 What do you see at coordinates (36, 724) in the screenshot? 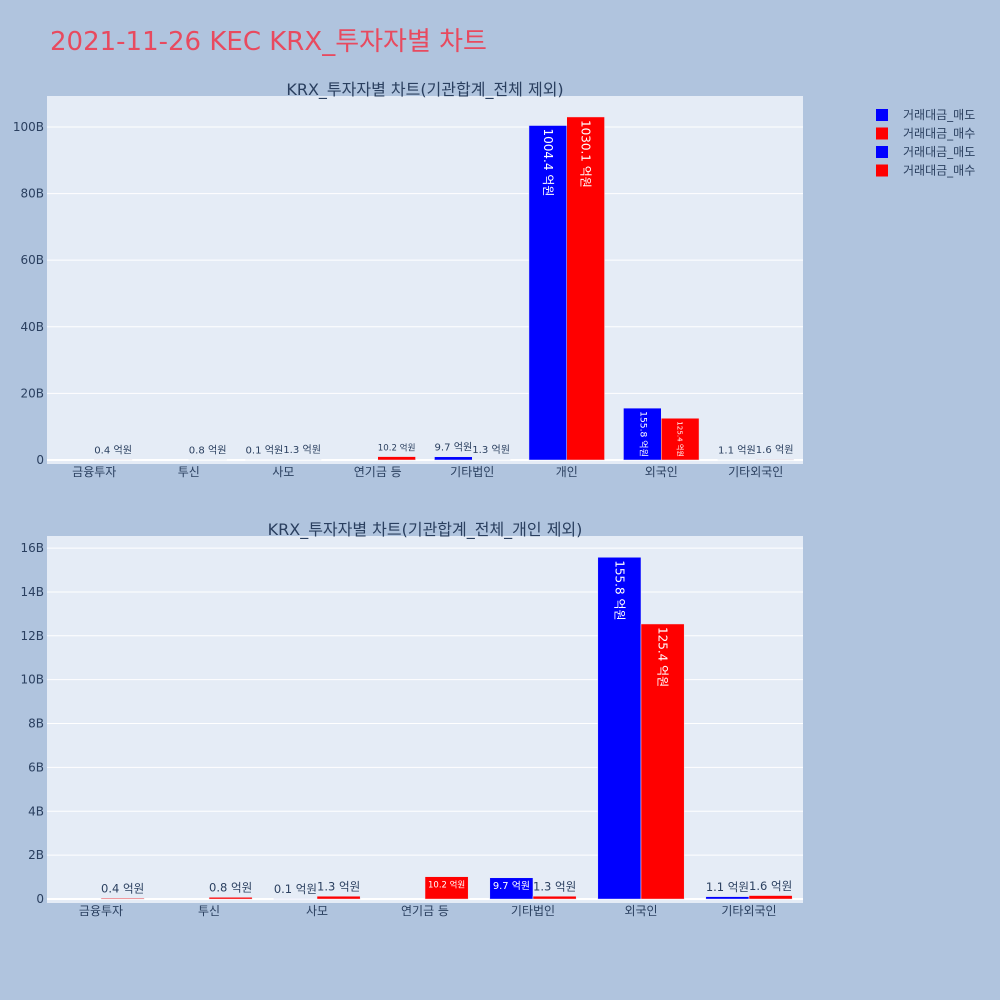
I see `y-tick-label: 8B` at bounding box center [36, 724].